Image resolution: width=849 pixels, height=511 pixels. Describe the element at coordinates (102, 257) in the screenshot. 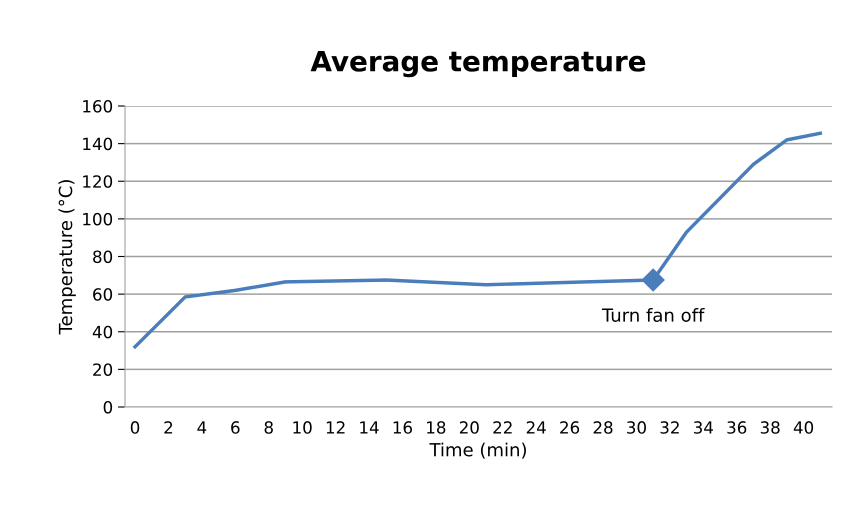

I see `y-tick-label: 80` at that location.